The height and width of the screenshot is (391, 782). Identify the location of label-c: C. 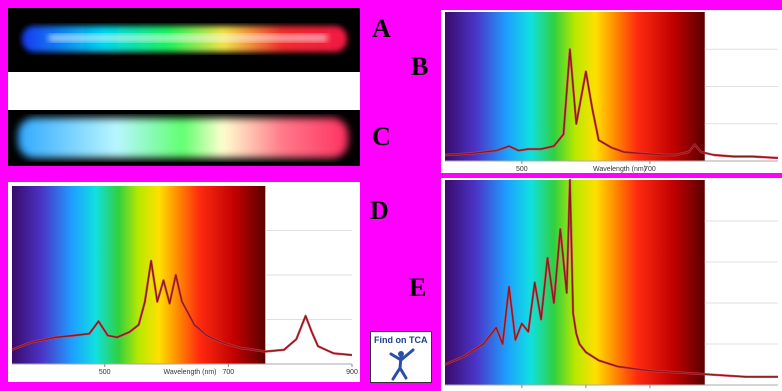
(381, 136).